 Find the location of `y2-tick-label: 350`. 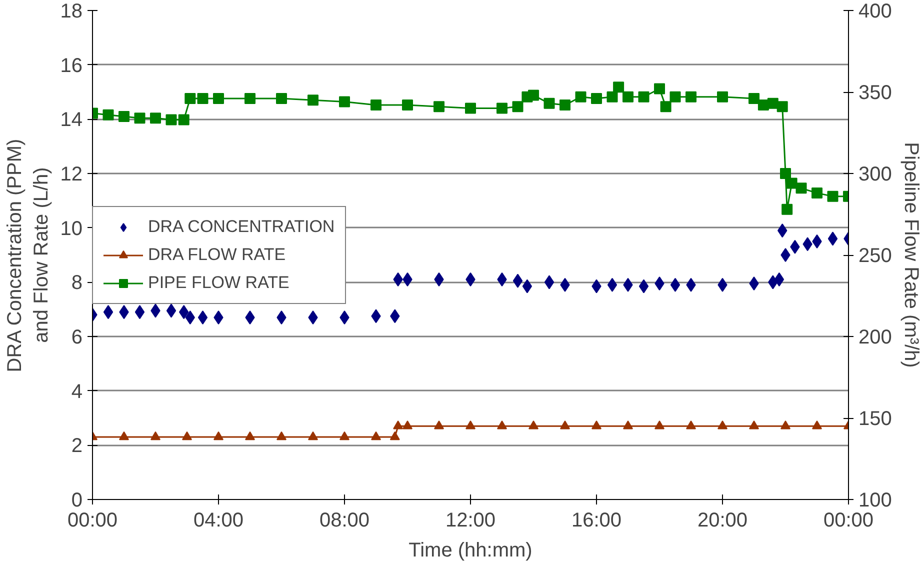

y2-tick-label: 350 is located at coordinates (875, 93).